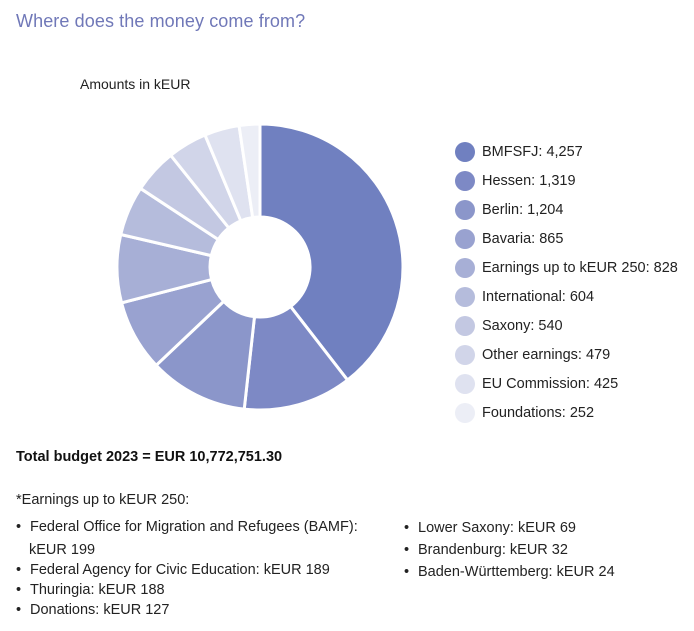 Image resolution: width=694 pixels, height=631 pixels. Describe the element at coordinates (493, 550) in the screenshot. I see `earnings-item-text: Brandenburg: kEUR 32` at that location.